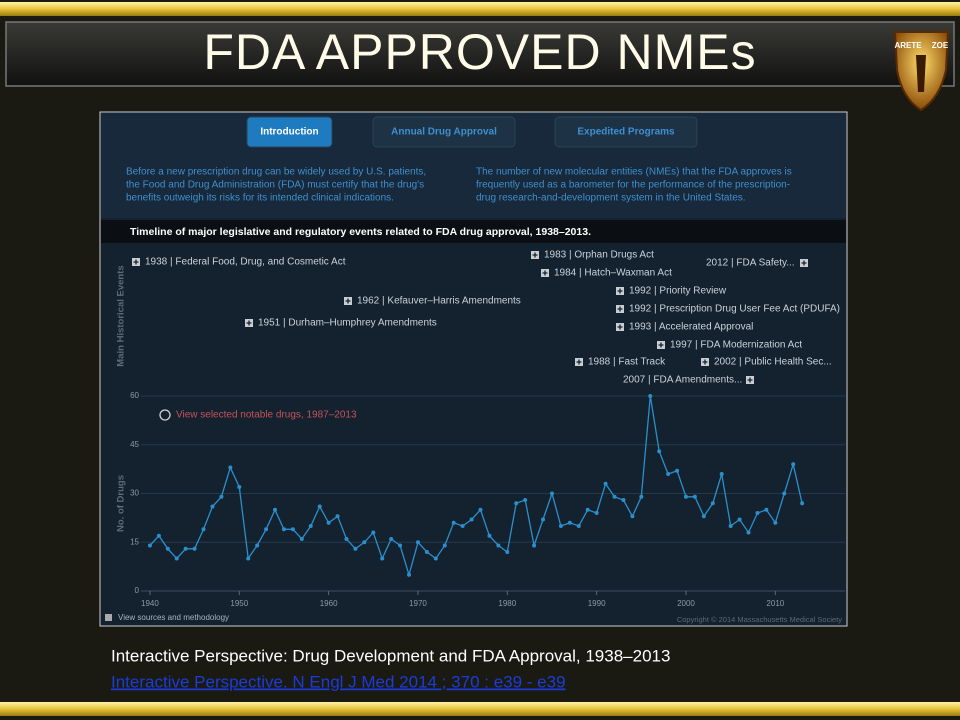 The image size is (960, 720). I want to click on tab-label: Introduction, so click(289, 132).